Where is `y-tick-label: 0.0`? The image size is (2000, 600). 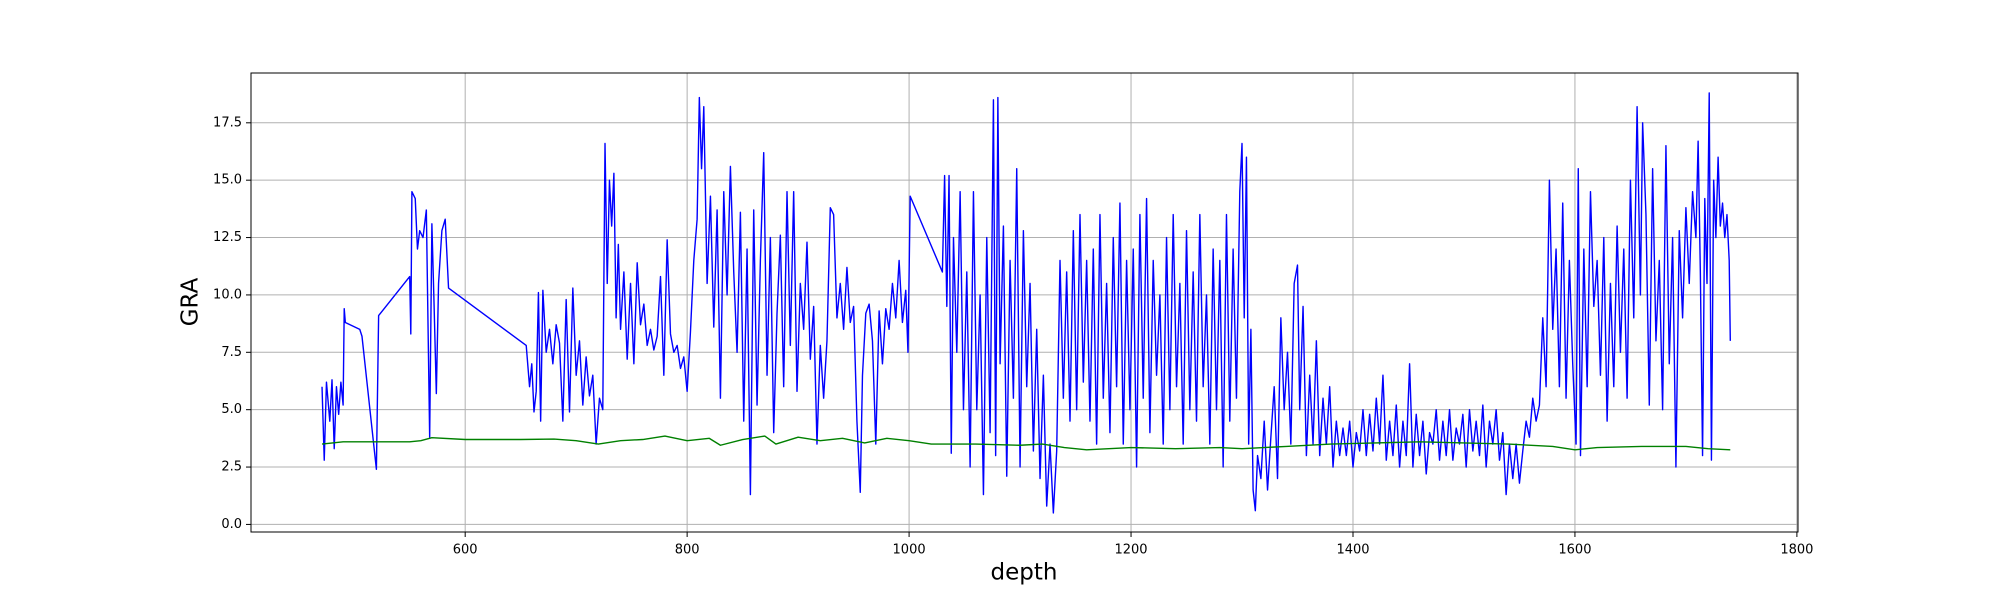
y-tick-label: 0.0 is located at coordinates (231, 524).